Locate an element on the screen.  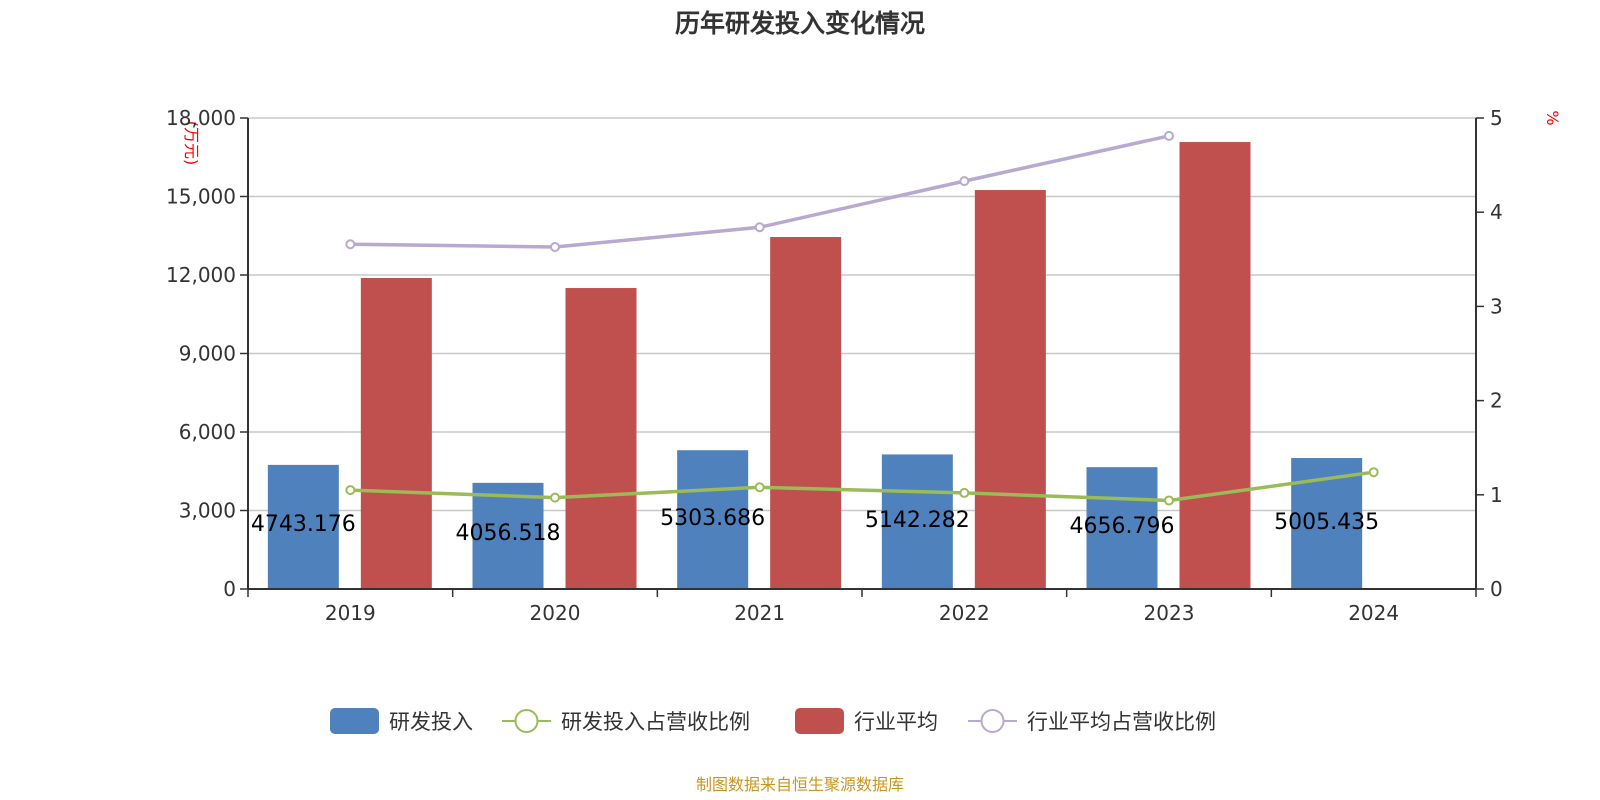
legend-label: 行业平均占营收比例 is located at coordinates (1121, 722).